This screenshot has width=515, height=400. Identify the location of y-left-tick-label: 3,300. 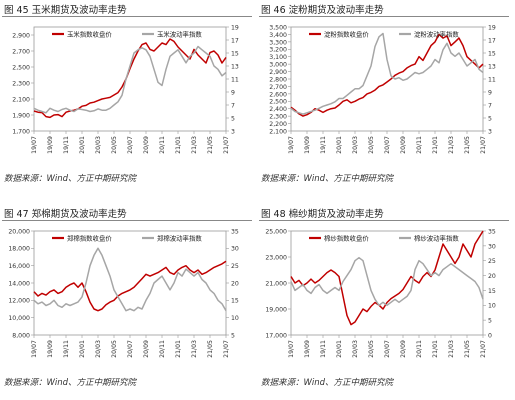
(278, 42).